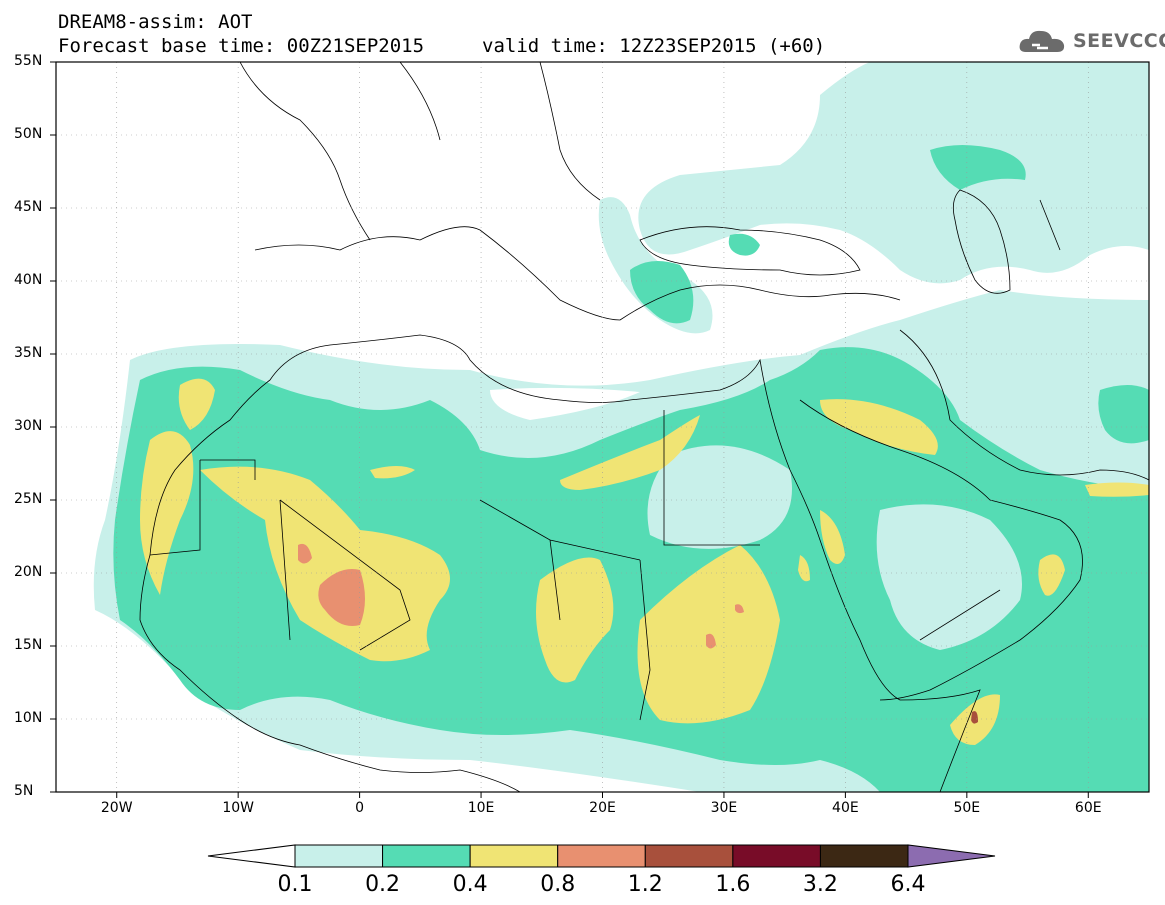 The width and height of the screenshot is (1165, 905). Describe the element at coordinates (565, 403) in the screenshot. I see `sea-area` at that location.